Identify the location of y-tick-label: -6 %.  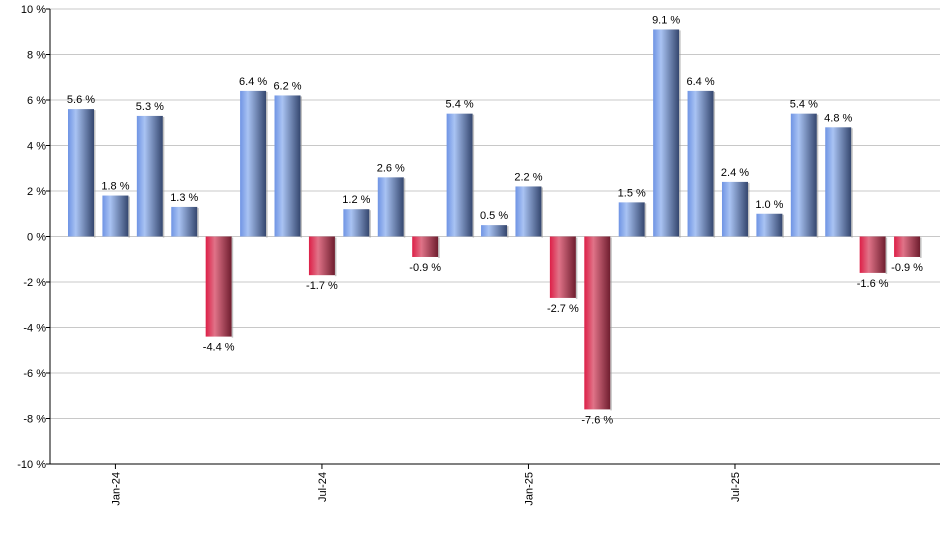
(34, 374).